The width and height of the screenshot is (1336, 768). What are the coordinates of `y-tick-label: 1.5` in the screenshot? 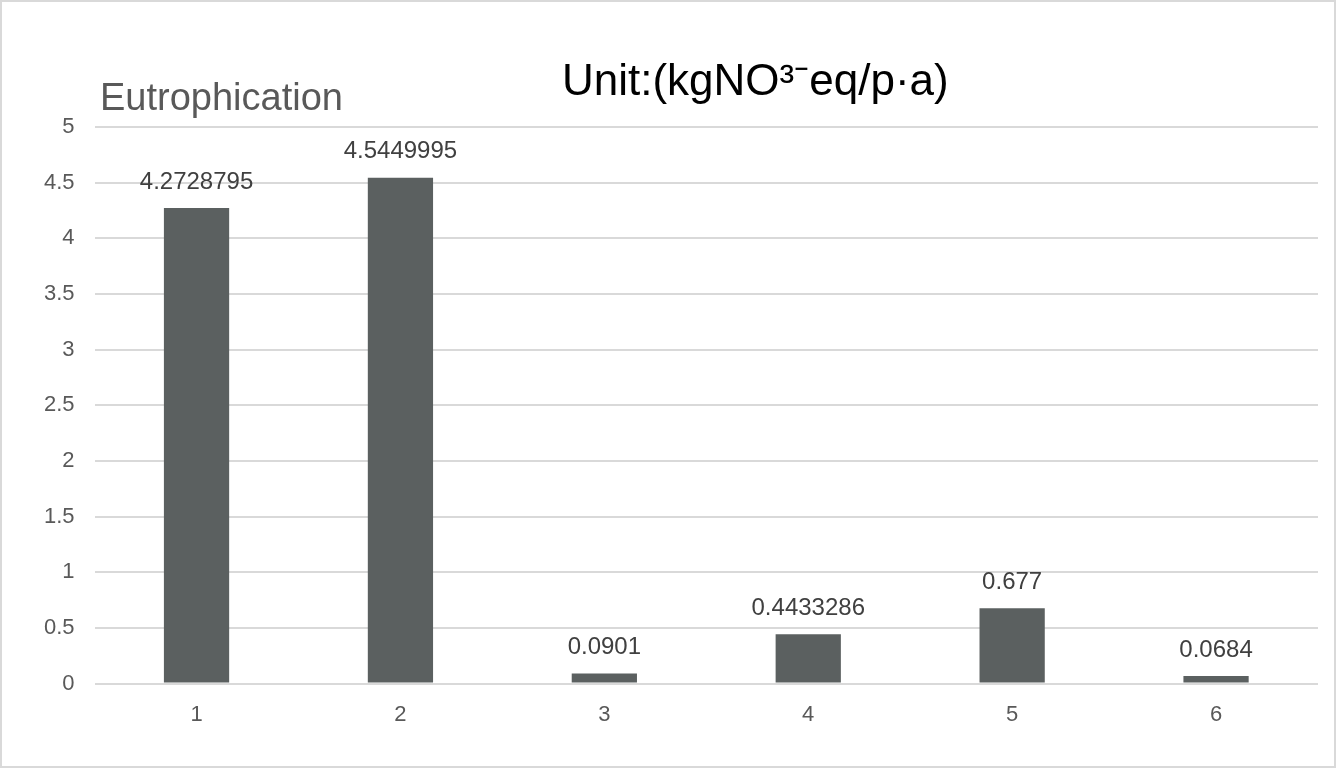 It's located at (59, 515).